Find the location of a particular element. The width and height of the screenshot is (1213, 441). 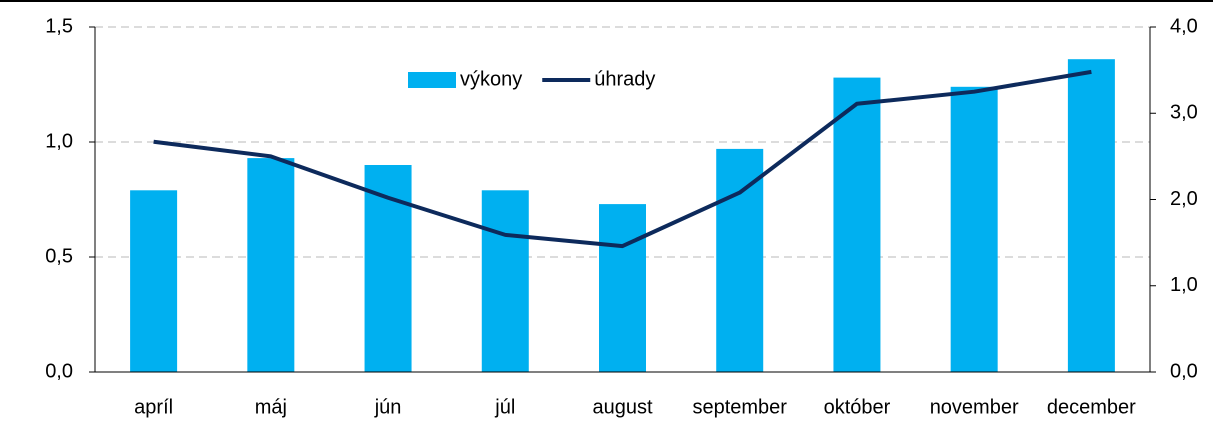

x-tick-label: december is located at coordinates (1091, 407).